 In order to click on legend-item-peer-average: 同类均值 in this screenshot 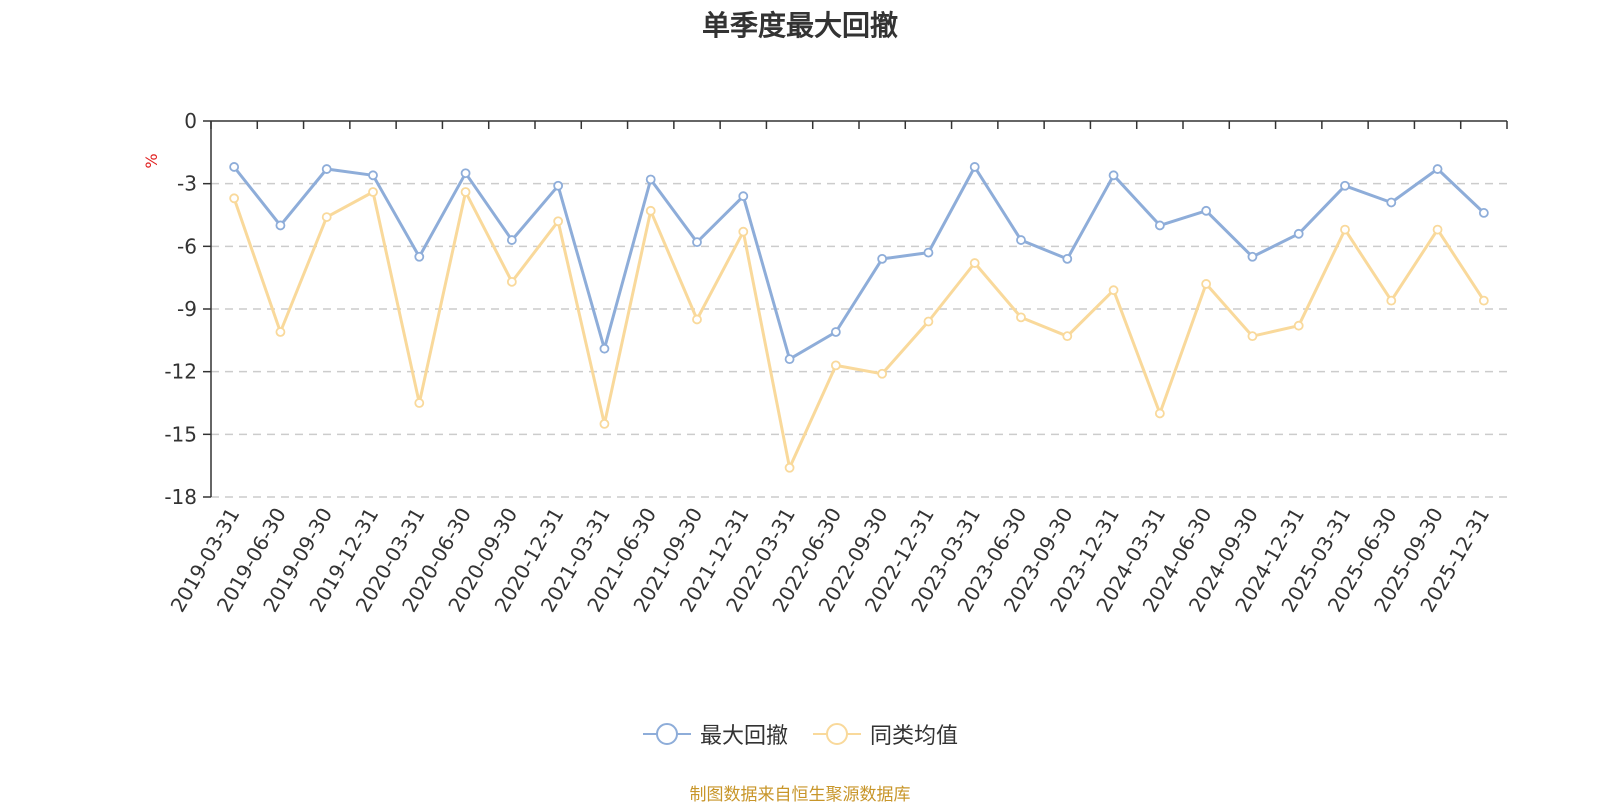, I will do `click(885, 734)`.